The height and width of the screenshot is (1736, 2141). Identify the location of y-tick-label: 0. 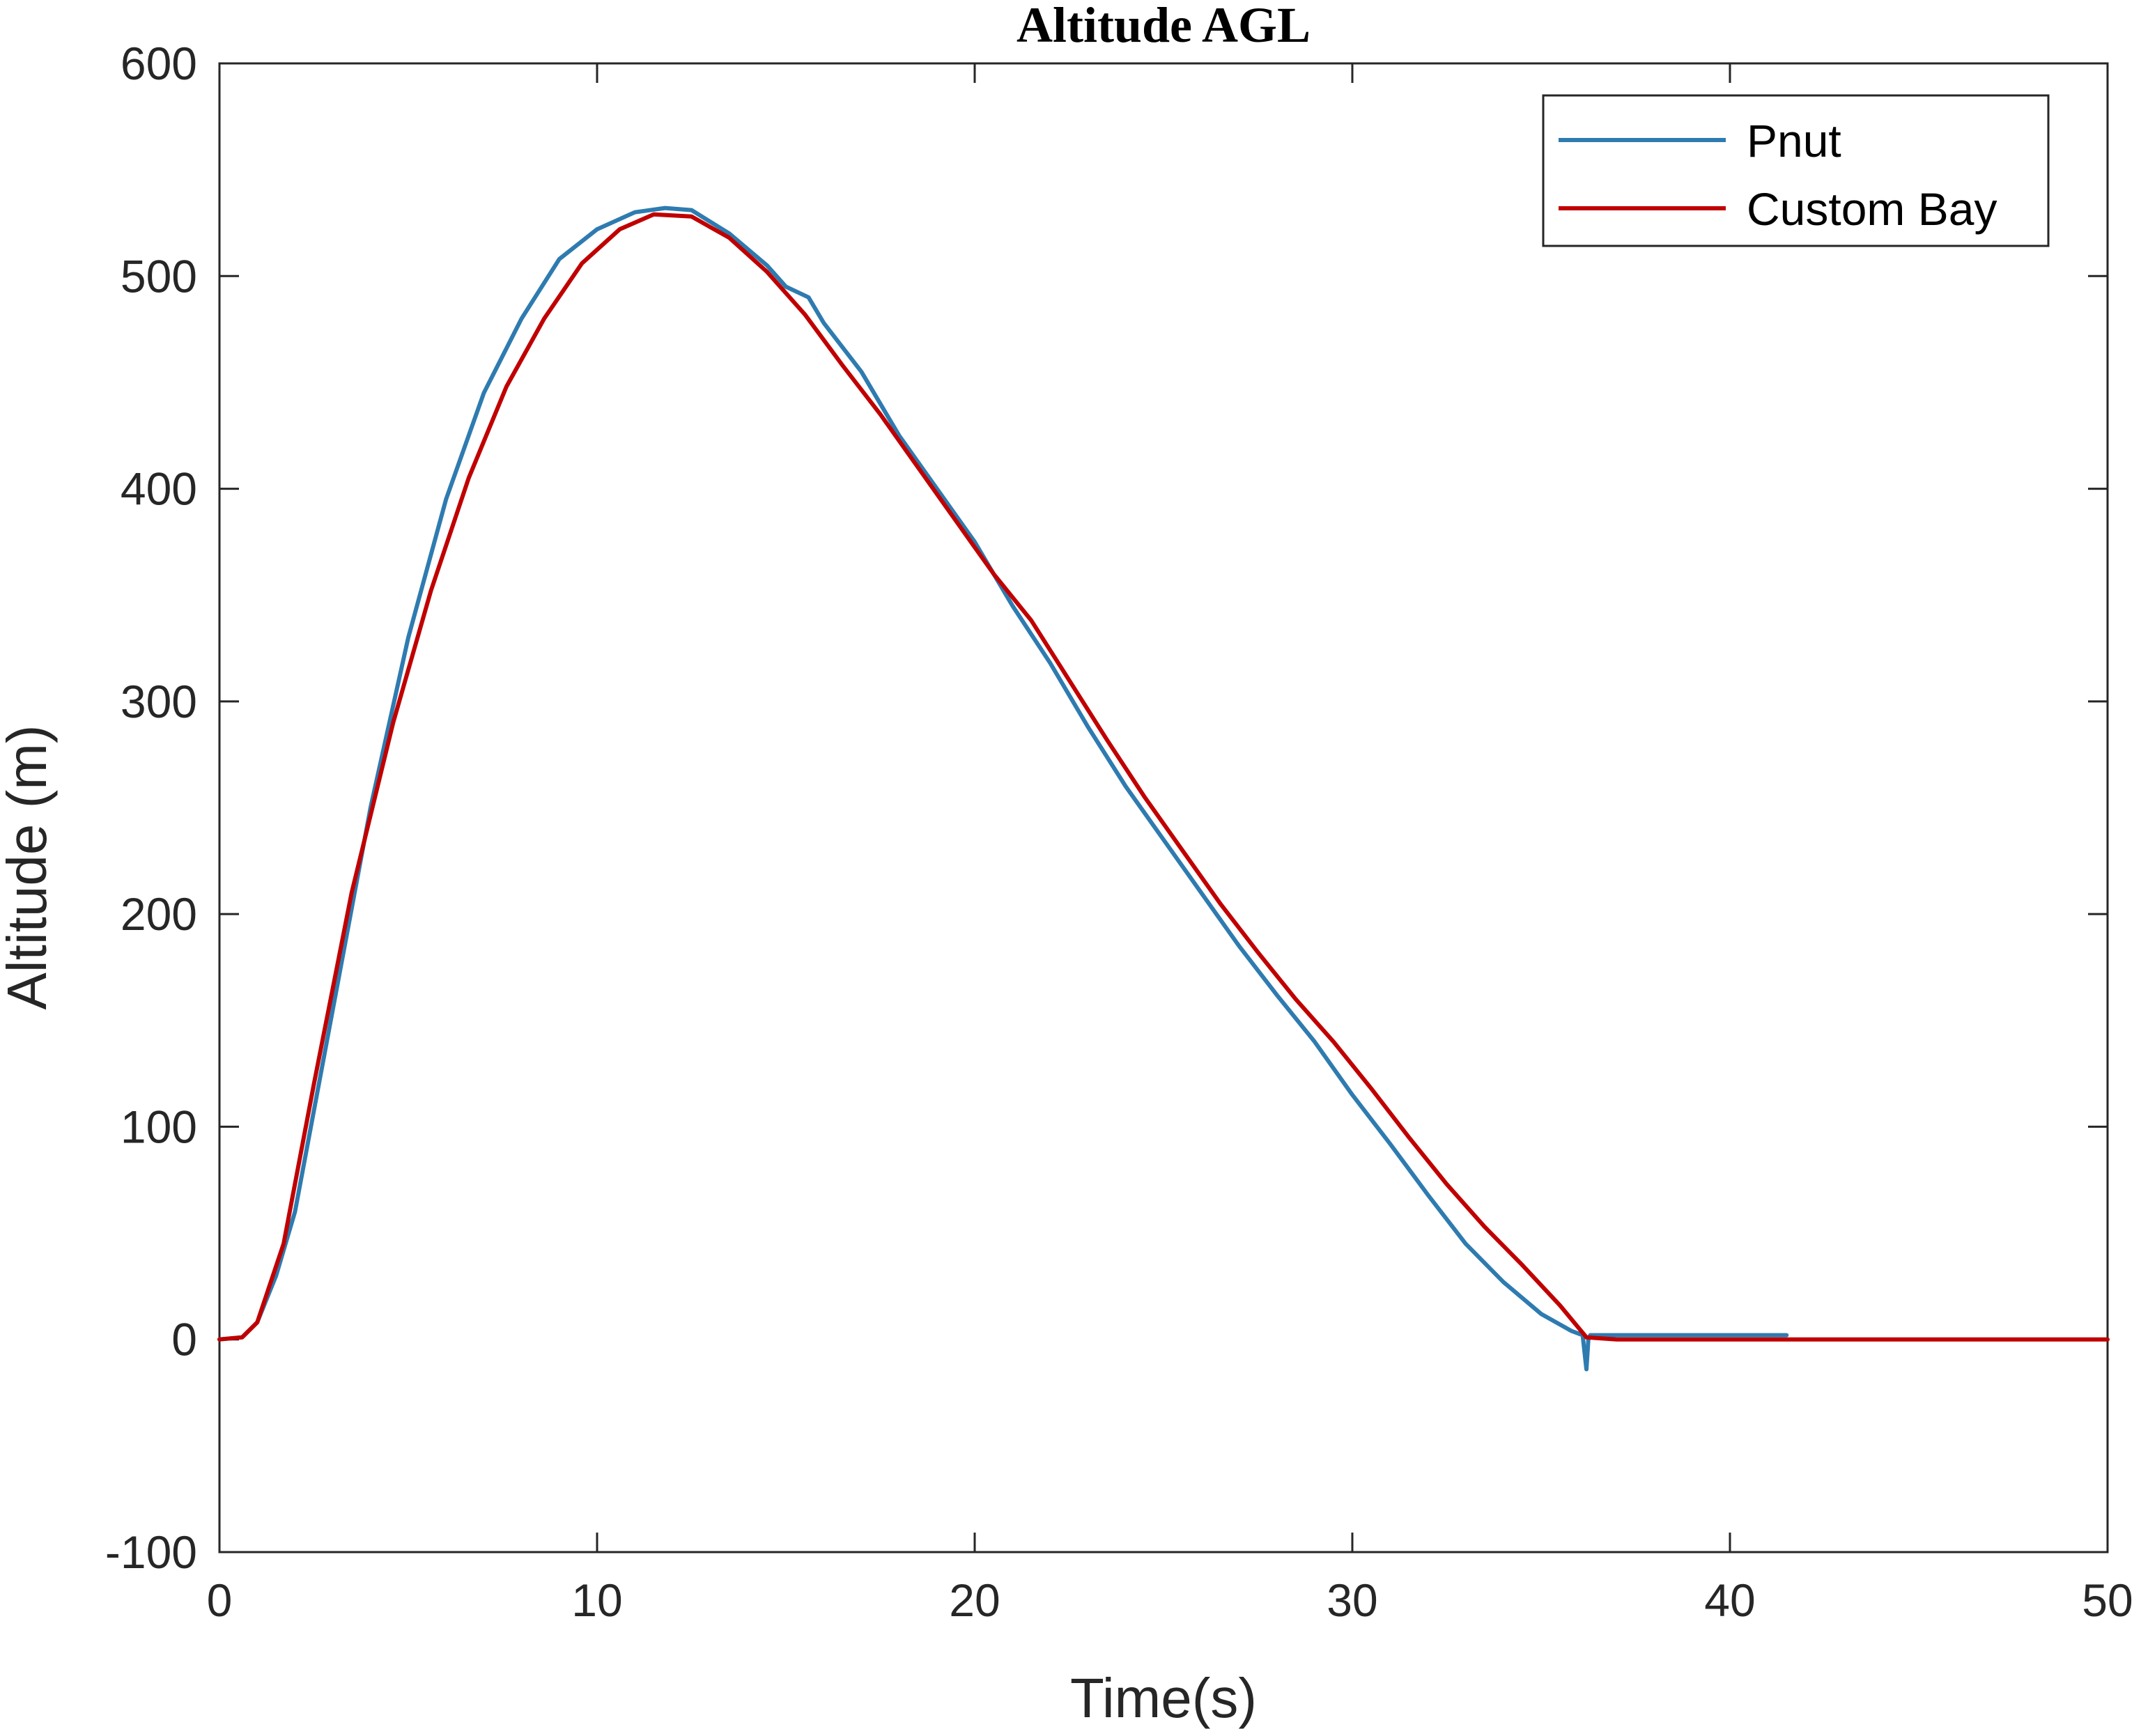
(184, 1340).